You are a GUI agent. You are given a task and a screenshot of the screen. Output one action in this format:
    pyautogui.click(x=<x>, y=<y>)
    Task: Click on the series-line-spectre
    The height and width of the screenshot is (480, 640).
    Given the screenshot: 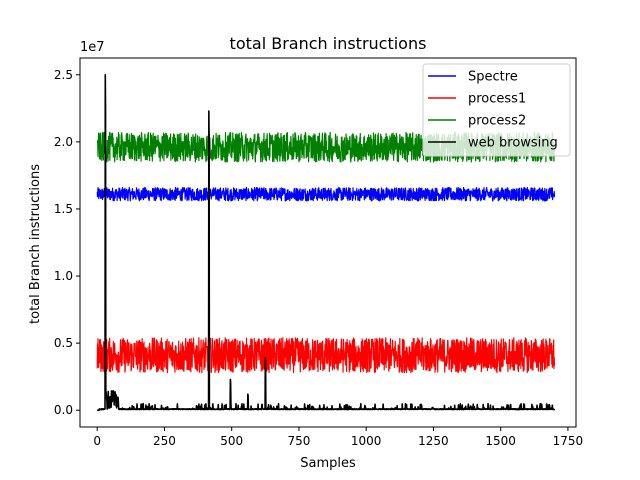 What is the action you would take?
    pyautogui.click(x=326, y=194)
    